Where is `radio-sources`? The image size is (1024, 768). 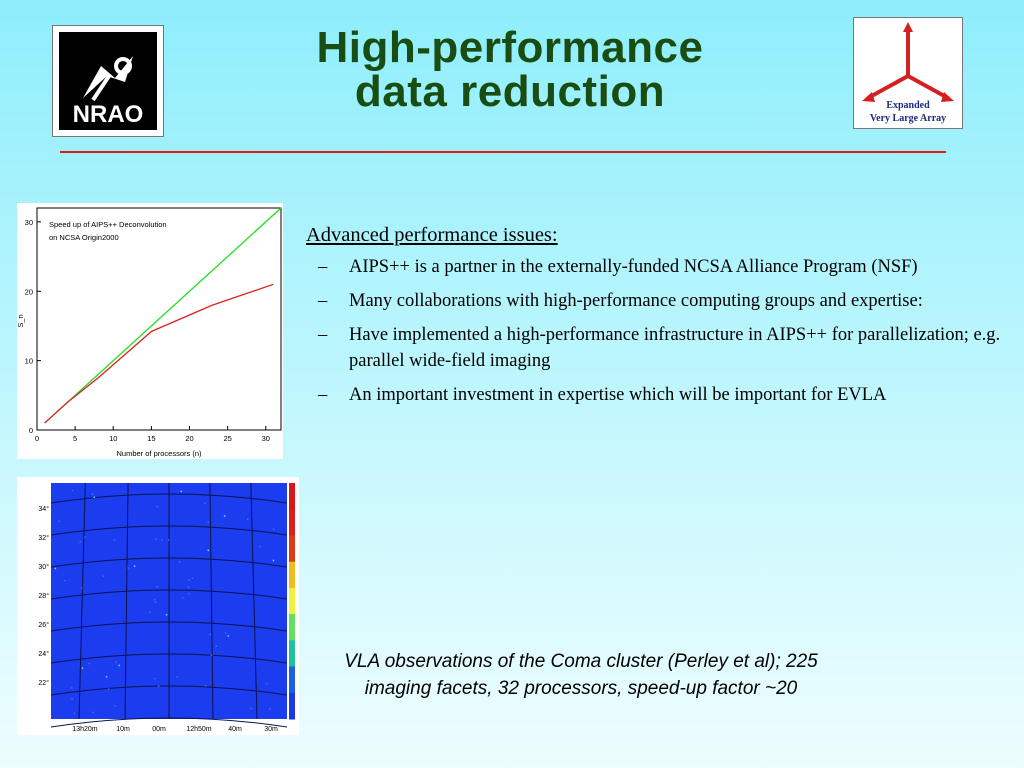
radio-sources is located at coordinates (164, 602).